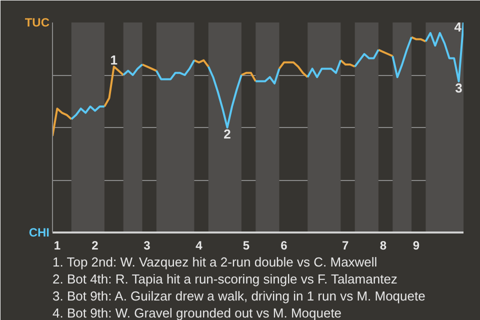  Describe the element at coordinates (458, 88) in the screenshot. I see `annotation: 3` at that location.